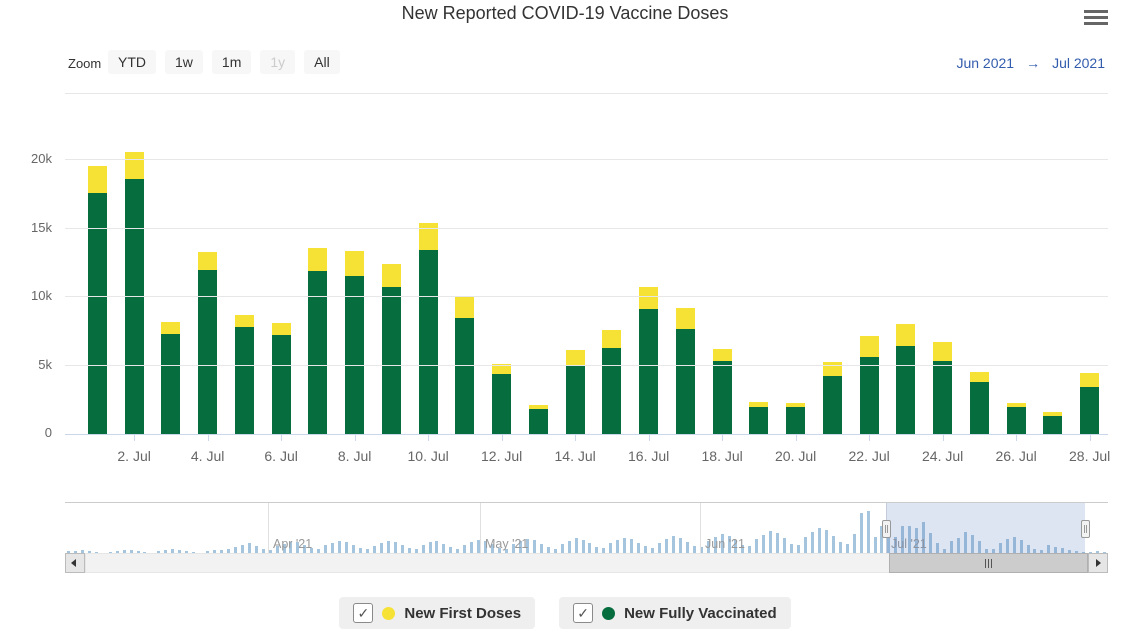  I want to click on export-menu-button, so click(1096, 20).